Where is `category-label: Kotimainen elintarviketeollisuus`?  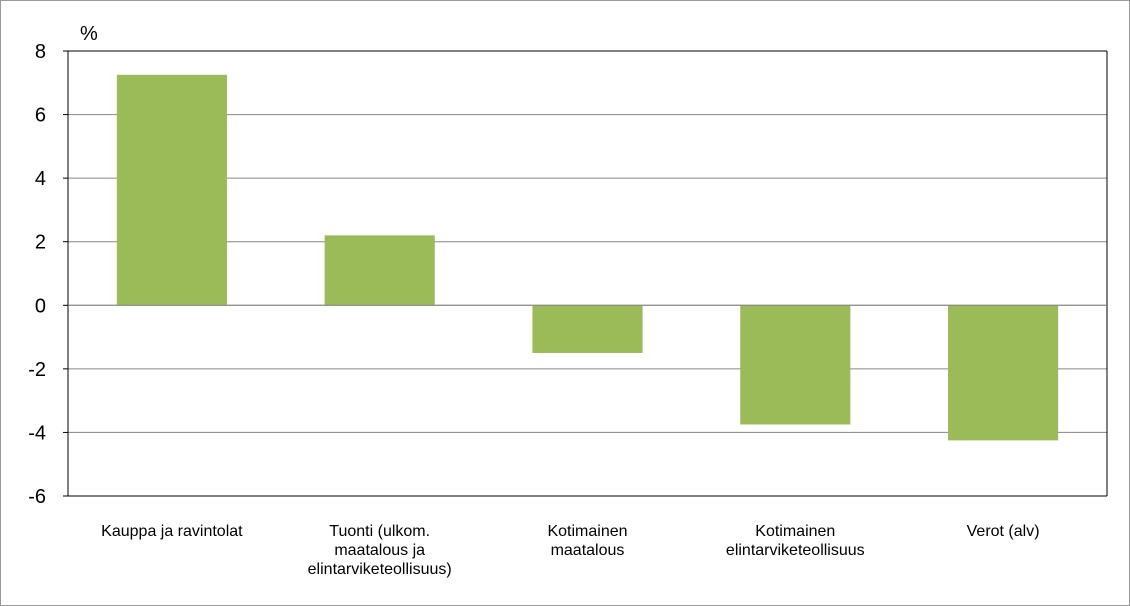
category-label: Kotimainen elintarviketeollisuus is located at coordinates (795, 541).